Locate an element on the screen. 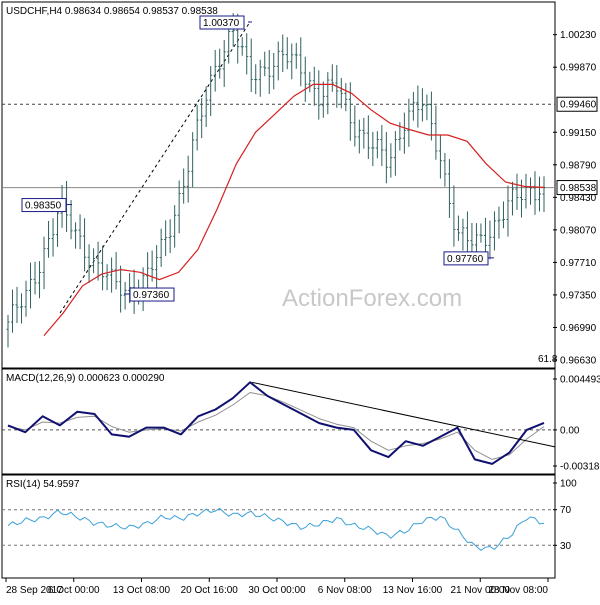  price-tick-label: 0.99870 is located at coordinates (578, 68).